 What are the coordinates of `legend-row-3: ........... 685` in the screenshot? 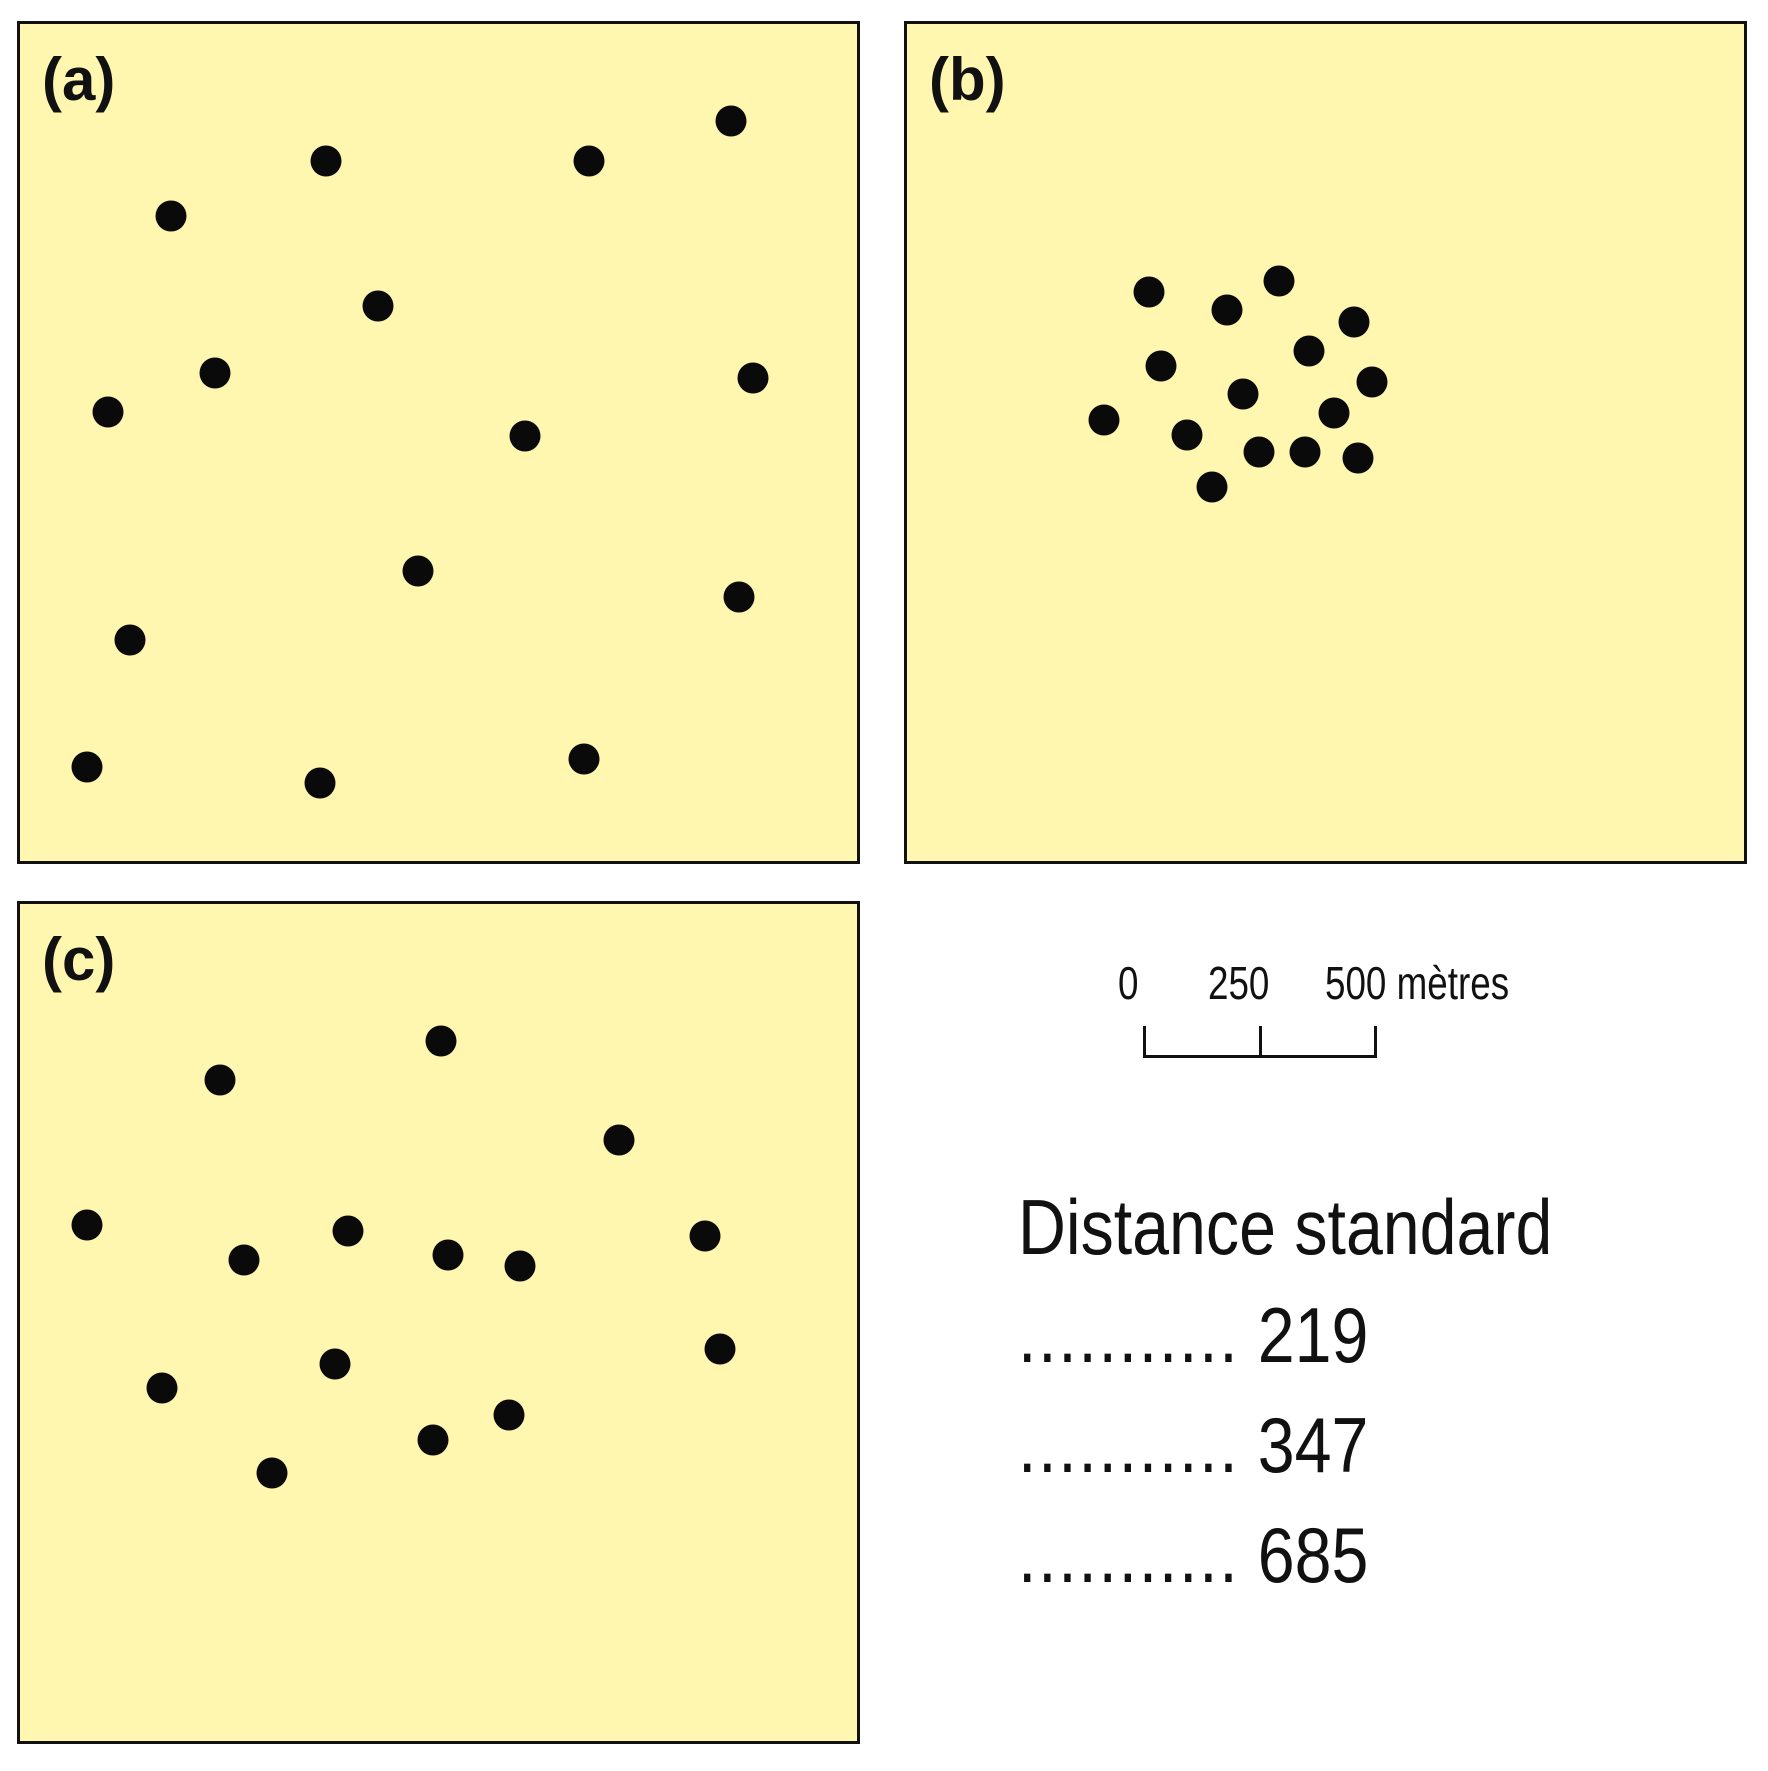 It's located at (1193, 1555).